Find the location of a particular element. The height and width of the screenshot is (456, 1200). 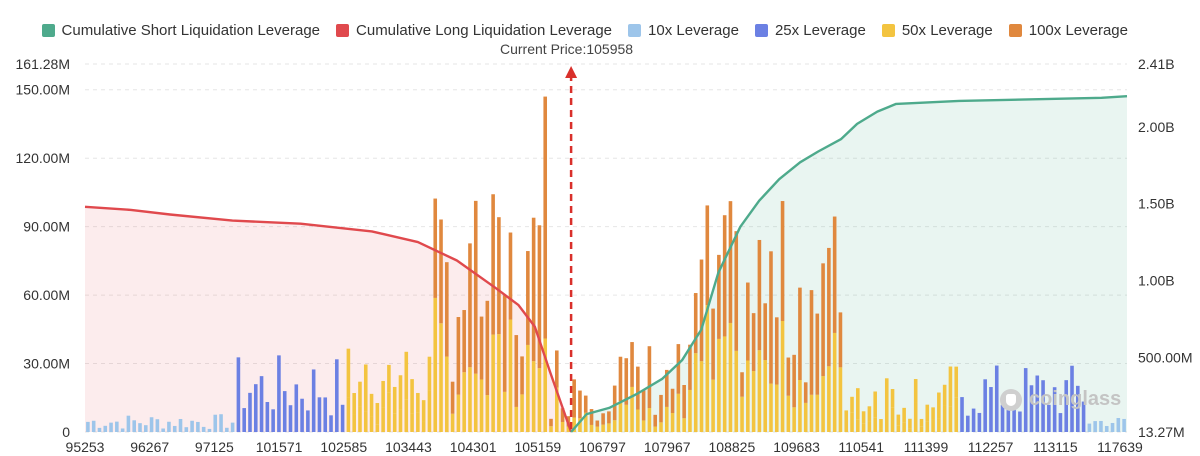

right-axis-tick: 500.00M is located at coordinates (1165, 357).